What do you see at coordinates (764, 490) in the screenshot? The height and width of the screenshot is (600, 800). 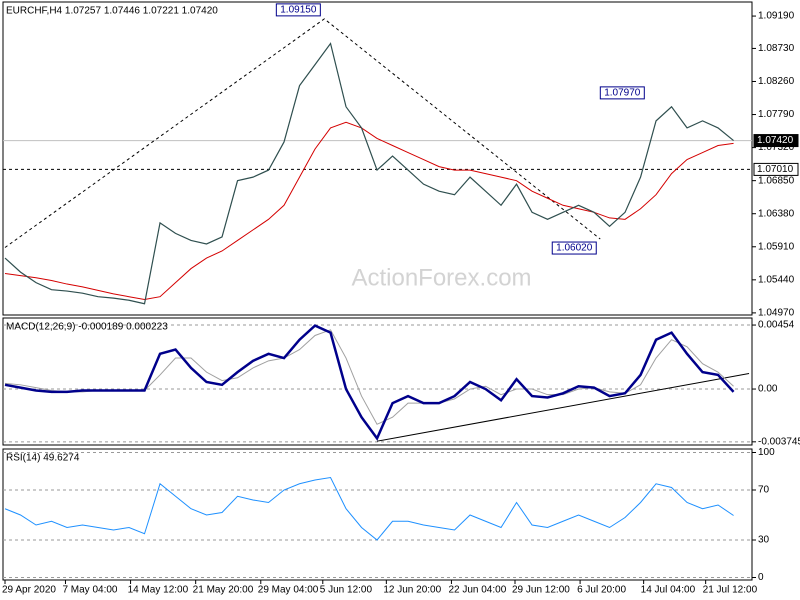 I see `y-tick-label: 70` at bounding box center [764, 490].